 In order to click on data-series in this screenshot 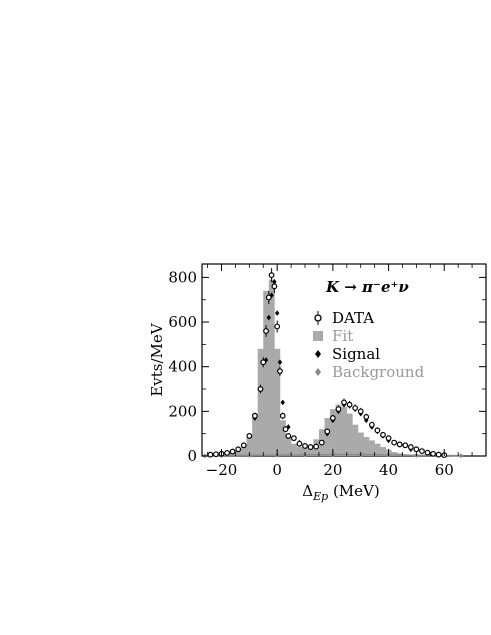, I will do `click(327, 363)`.